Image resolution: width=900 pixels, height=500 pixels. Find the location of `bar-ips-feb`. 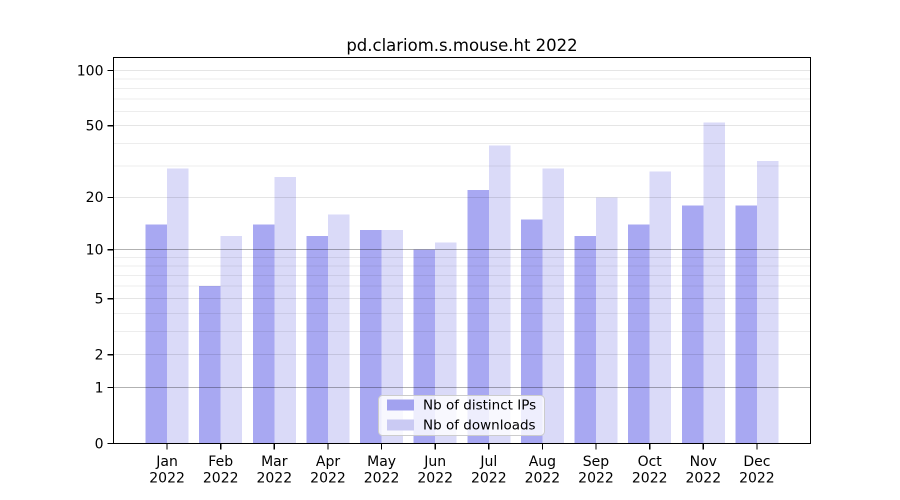

bar-ips-feb is located at coordinates (210, 365).